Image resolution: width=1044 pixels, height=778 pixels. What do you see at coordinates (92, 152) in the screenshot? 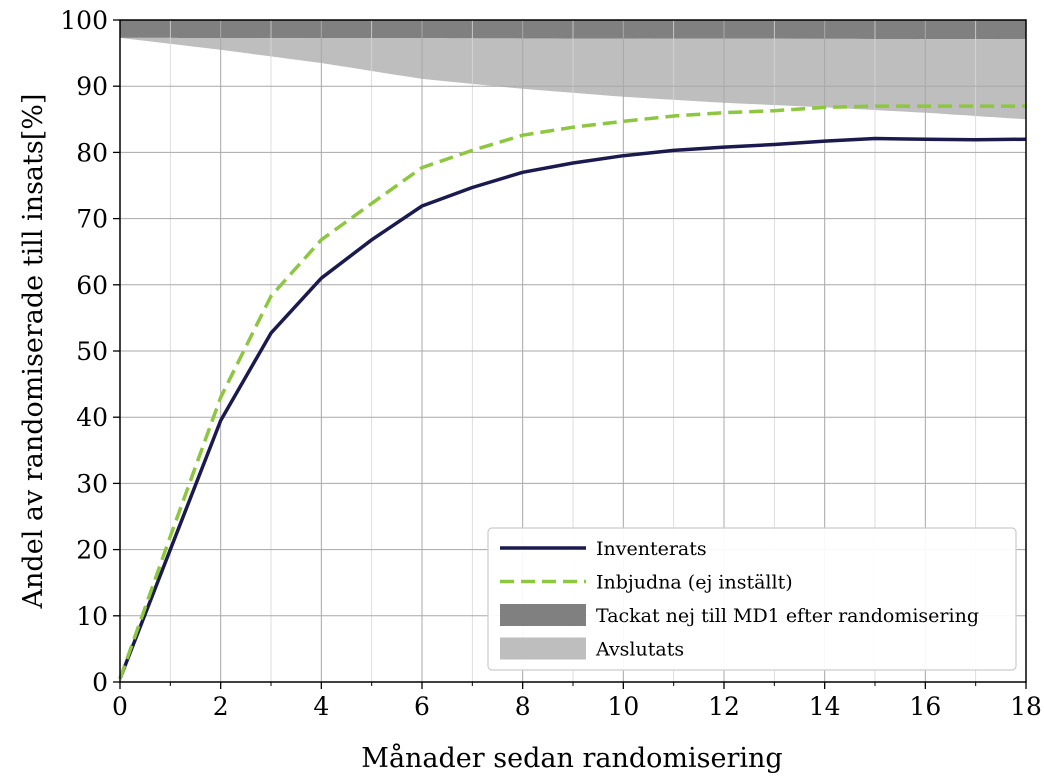
I see `y-tick-label: 80` at bounding box center [92, 152].